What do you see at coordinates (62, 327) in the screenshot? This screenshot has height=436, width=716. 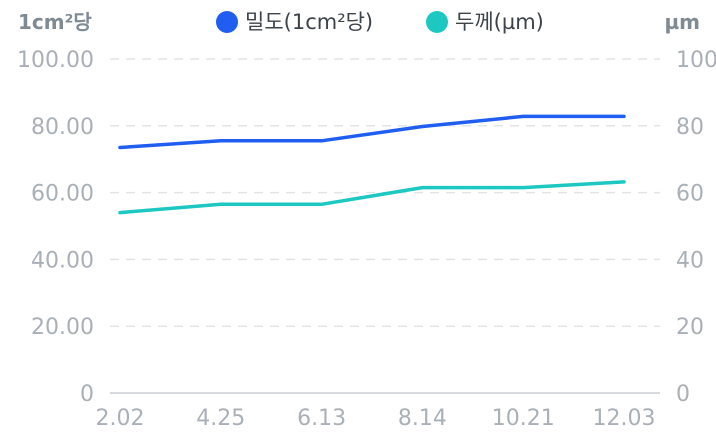 I see `left-tick-label: 20.00` at bounding box center [62, 327].